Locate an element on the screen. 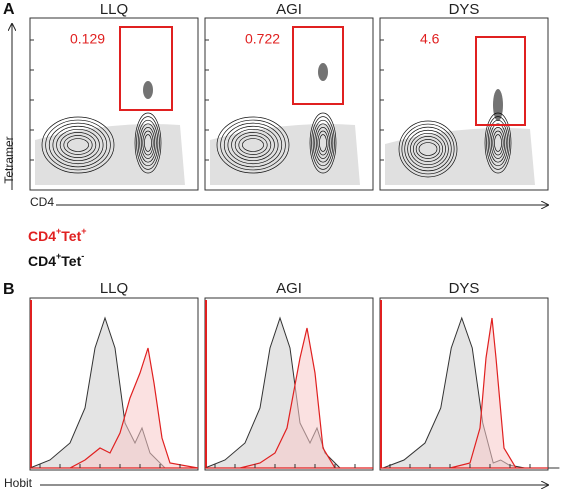 The image size is (561, 493). histogram-neg is located at coordinates (471, 392).